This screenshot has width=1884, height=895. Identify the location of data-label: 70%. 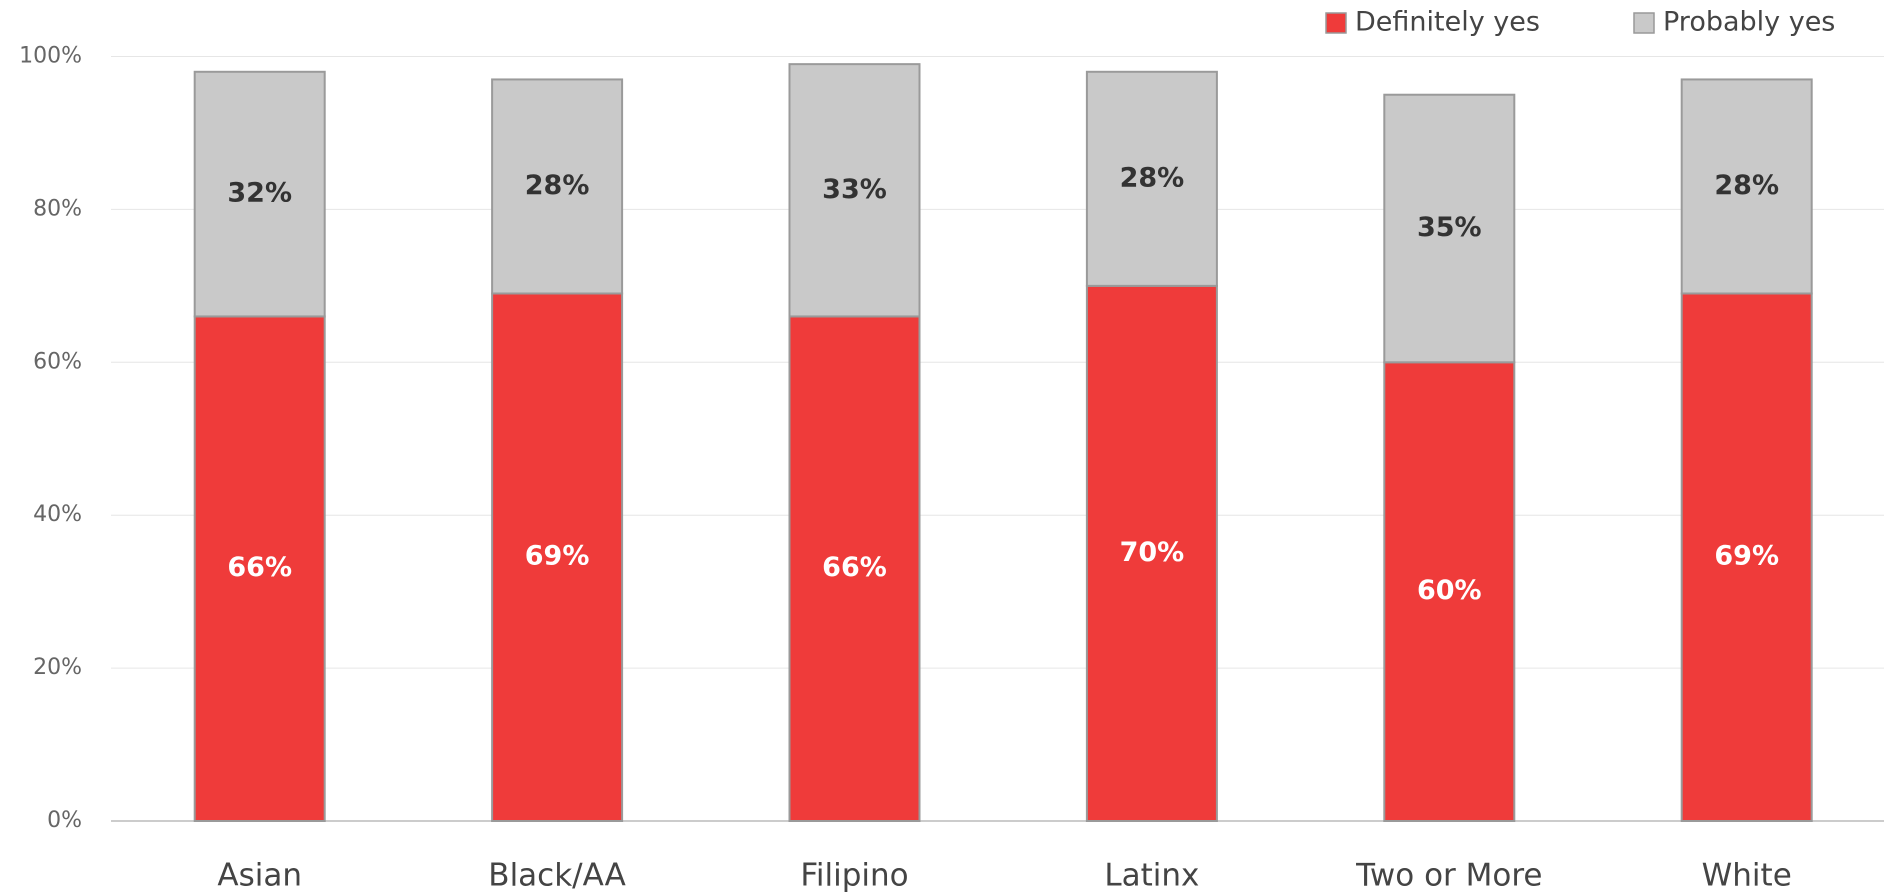
(1152, 552).